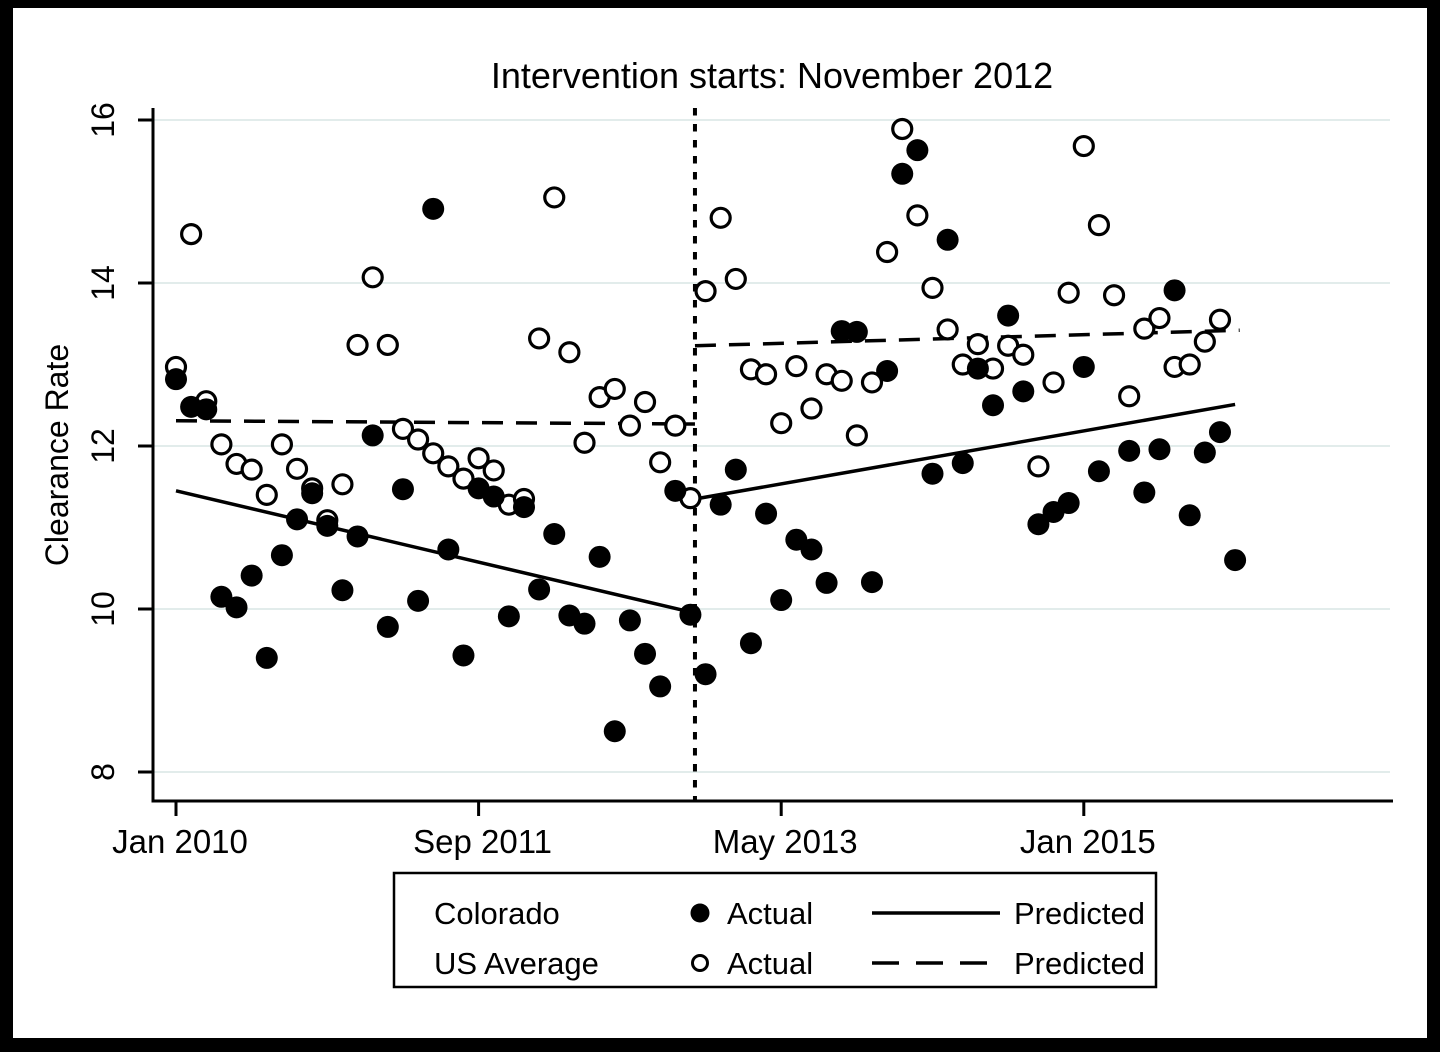 This screenshot has width=1440, height=1052. I want to click on legend-series-label: Colorado, so click(497, 913).